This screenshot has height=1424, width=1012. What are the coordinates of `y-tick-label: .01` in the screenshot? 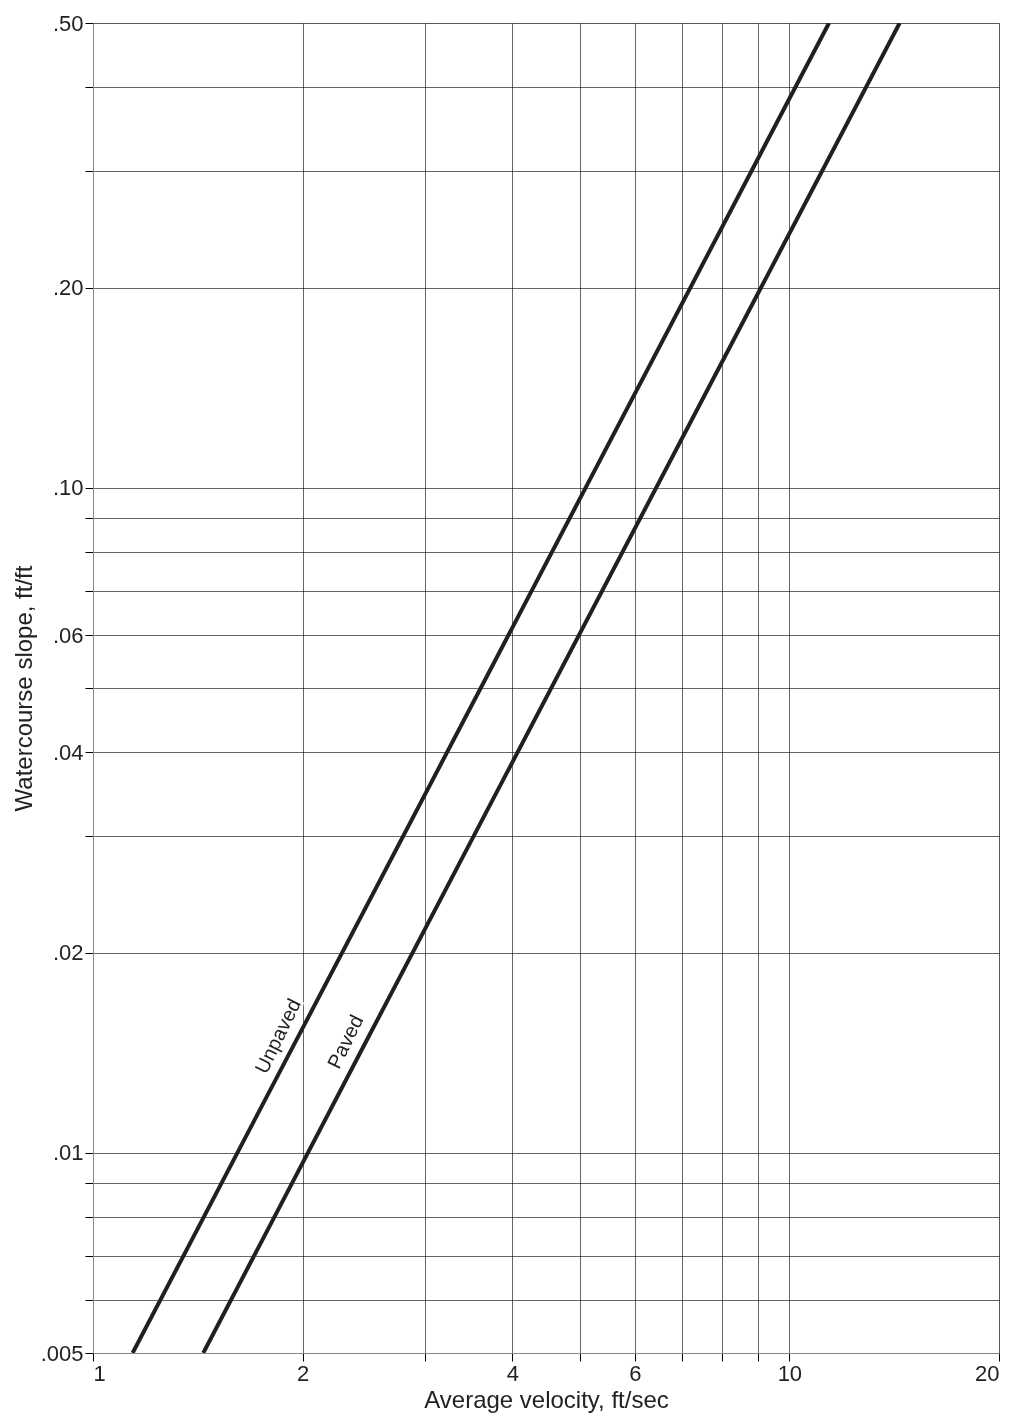 It's located at (68, 1153).